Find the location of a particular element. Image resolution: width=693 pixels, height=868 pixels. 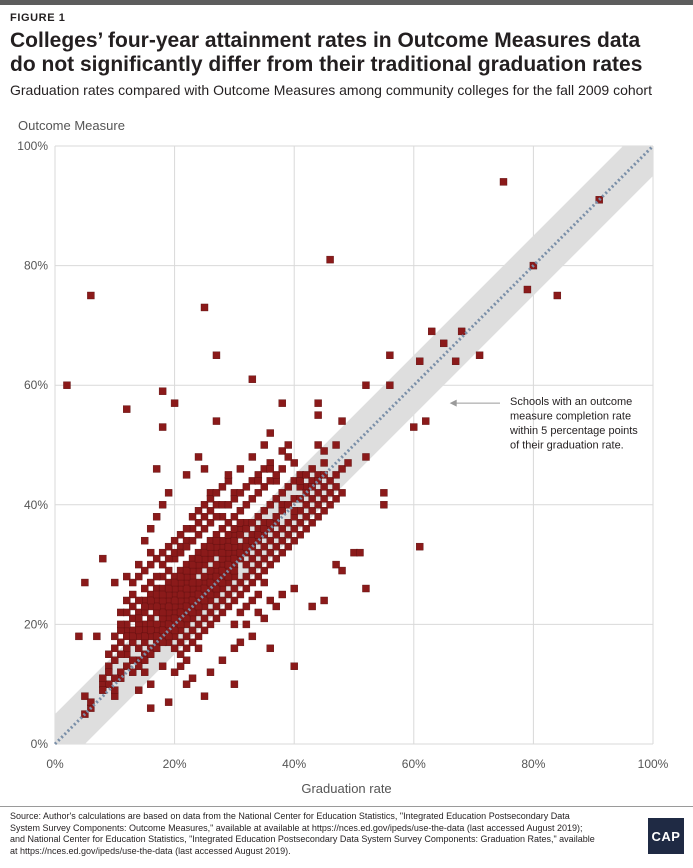

y-tick-label: 60% is located at coordinates (36, 385).